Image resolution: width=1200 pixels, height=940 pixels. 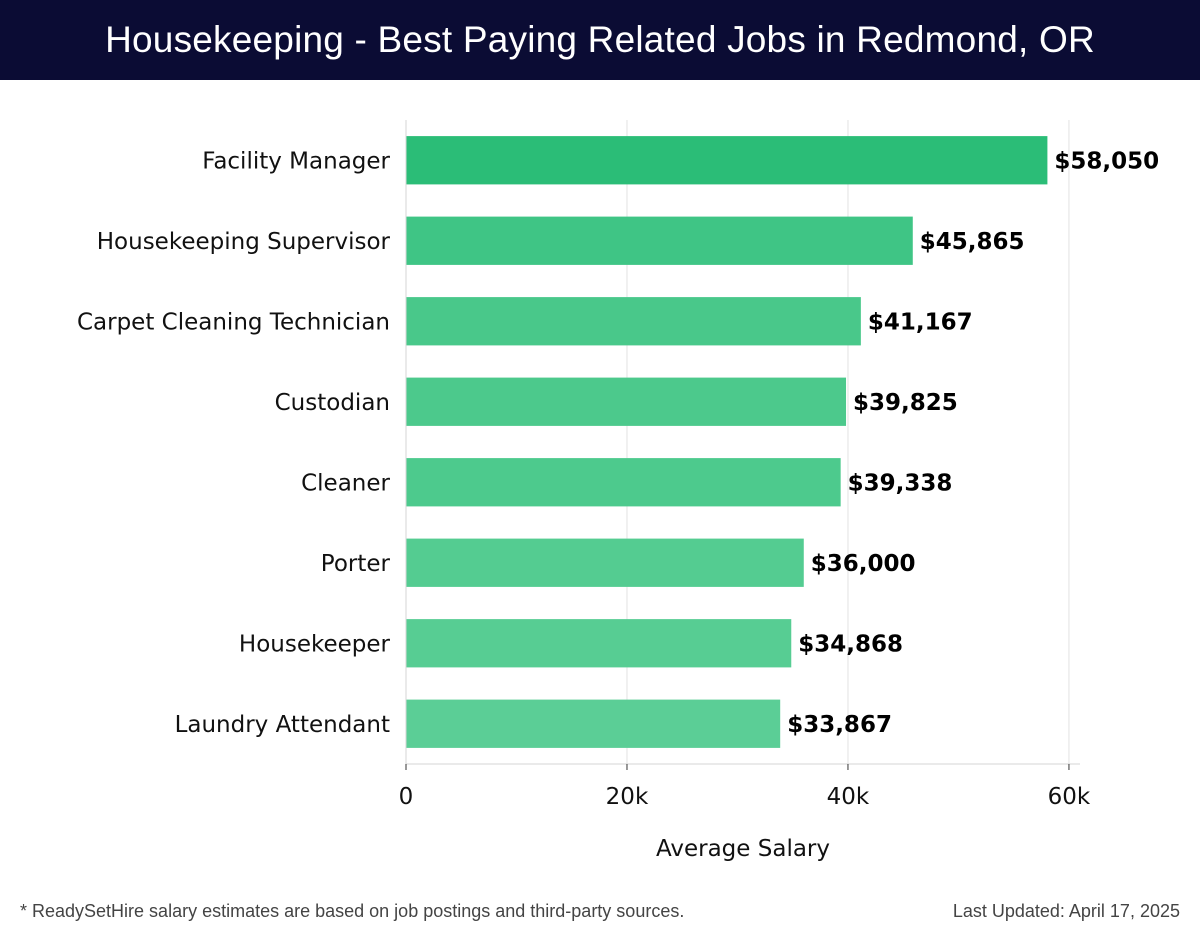 I want to click on value-label: $58,050, so click(x=1106, y=161).